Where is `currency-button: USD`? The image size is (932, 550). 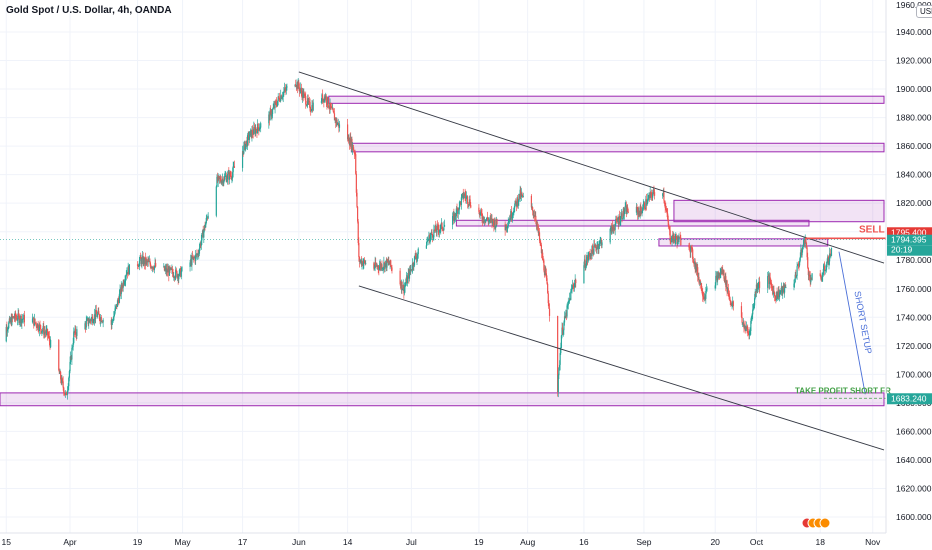
currency-button: USD is located at coordinates (924, 11).